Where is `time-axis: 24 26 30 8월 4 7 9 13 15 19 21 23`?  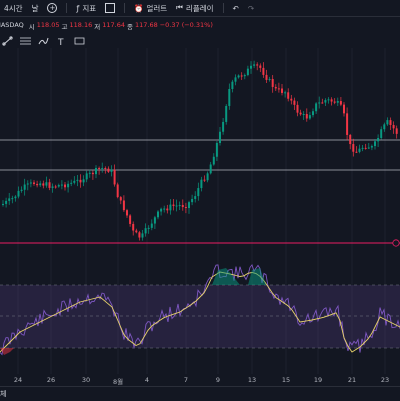 time-axis: 24 26 30 8월 4 7 9 13 15 19 21 23 is located at coordinates (200, 380).